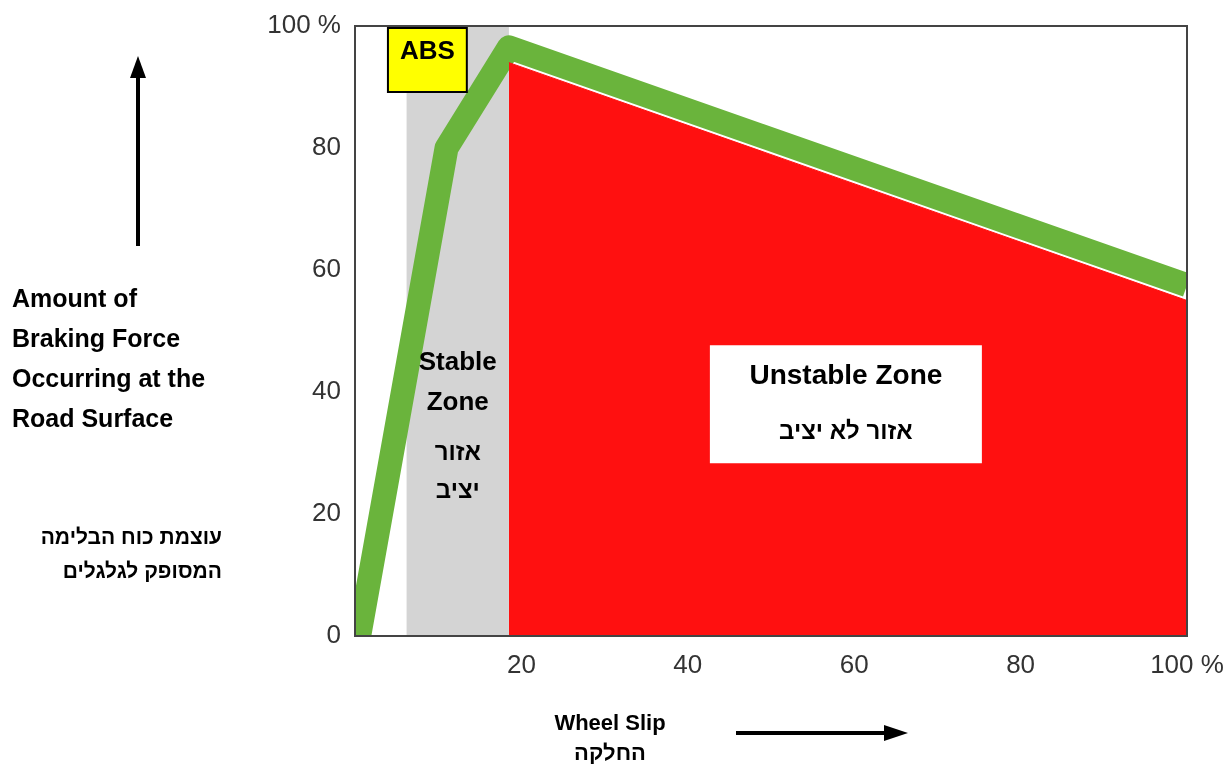  I want to click on y-tick-label: 40, so click(326, 390).